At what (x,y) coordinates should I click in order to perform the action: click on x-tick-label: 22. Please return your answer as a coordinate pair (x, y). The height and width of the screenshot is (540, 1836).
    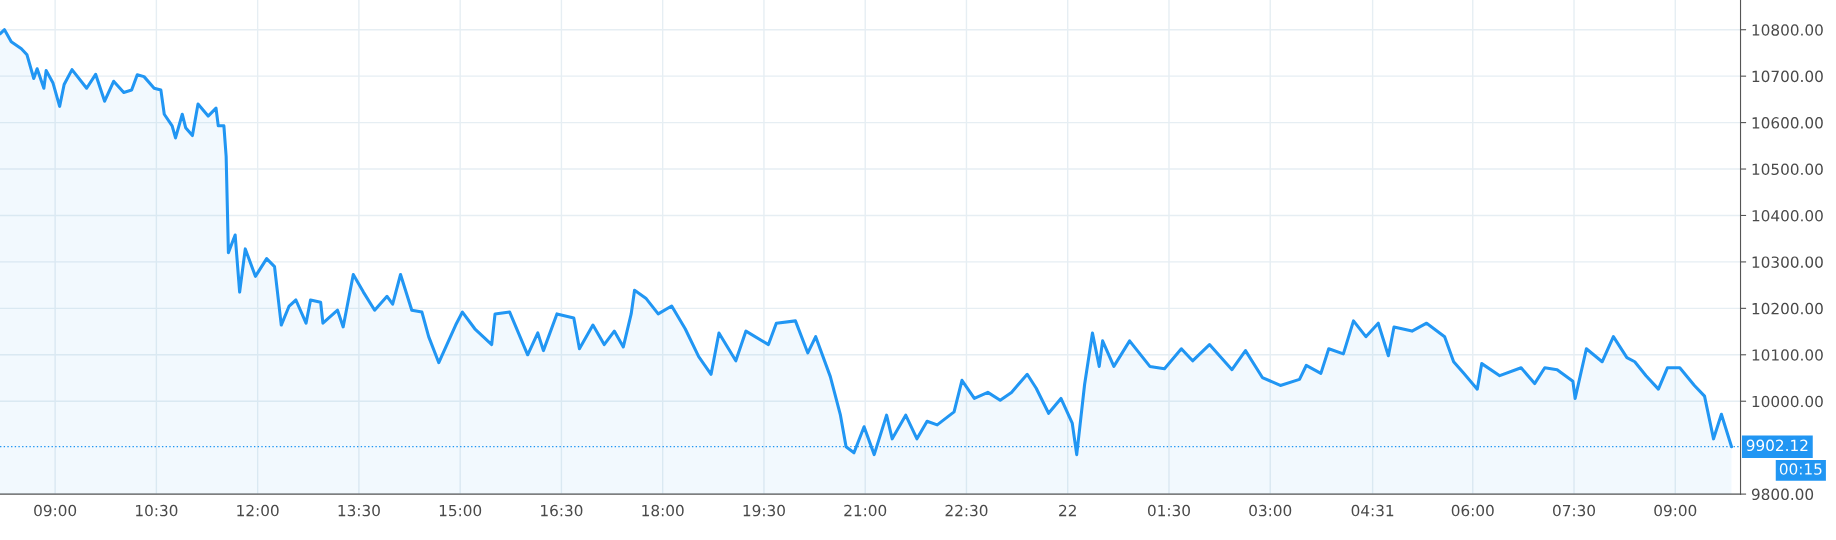
    Looking at the image, I should click on (1067, 510).